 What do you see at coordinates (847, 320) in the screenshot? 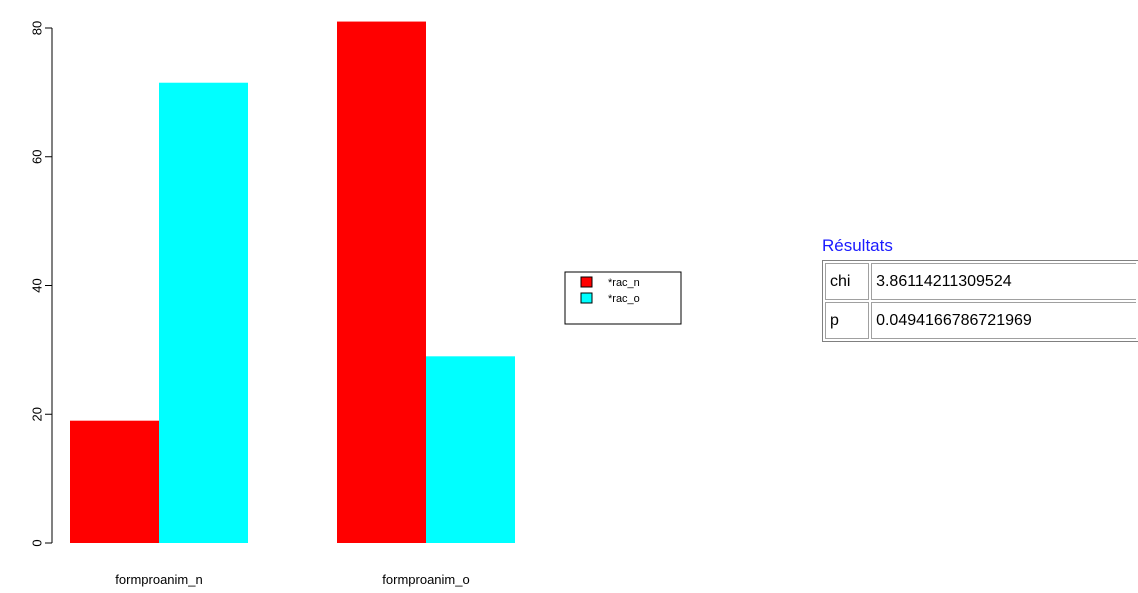
I see `p-label: p` at bounding box center [847, 320].